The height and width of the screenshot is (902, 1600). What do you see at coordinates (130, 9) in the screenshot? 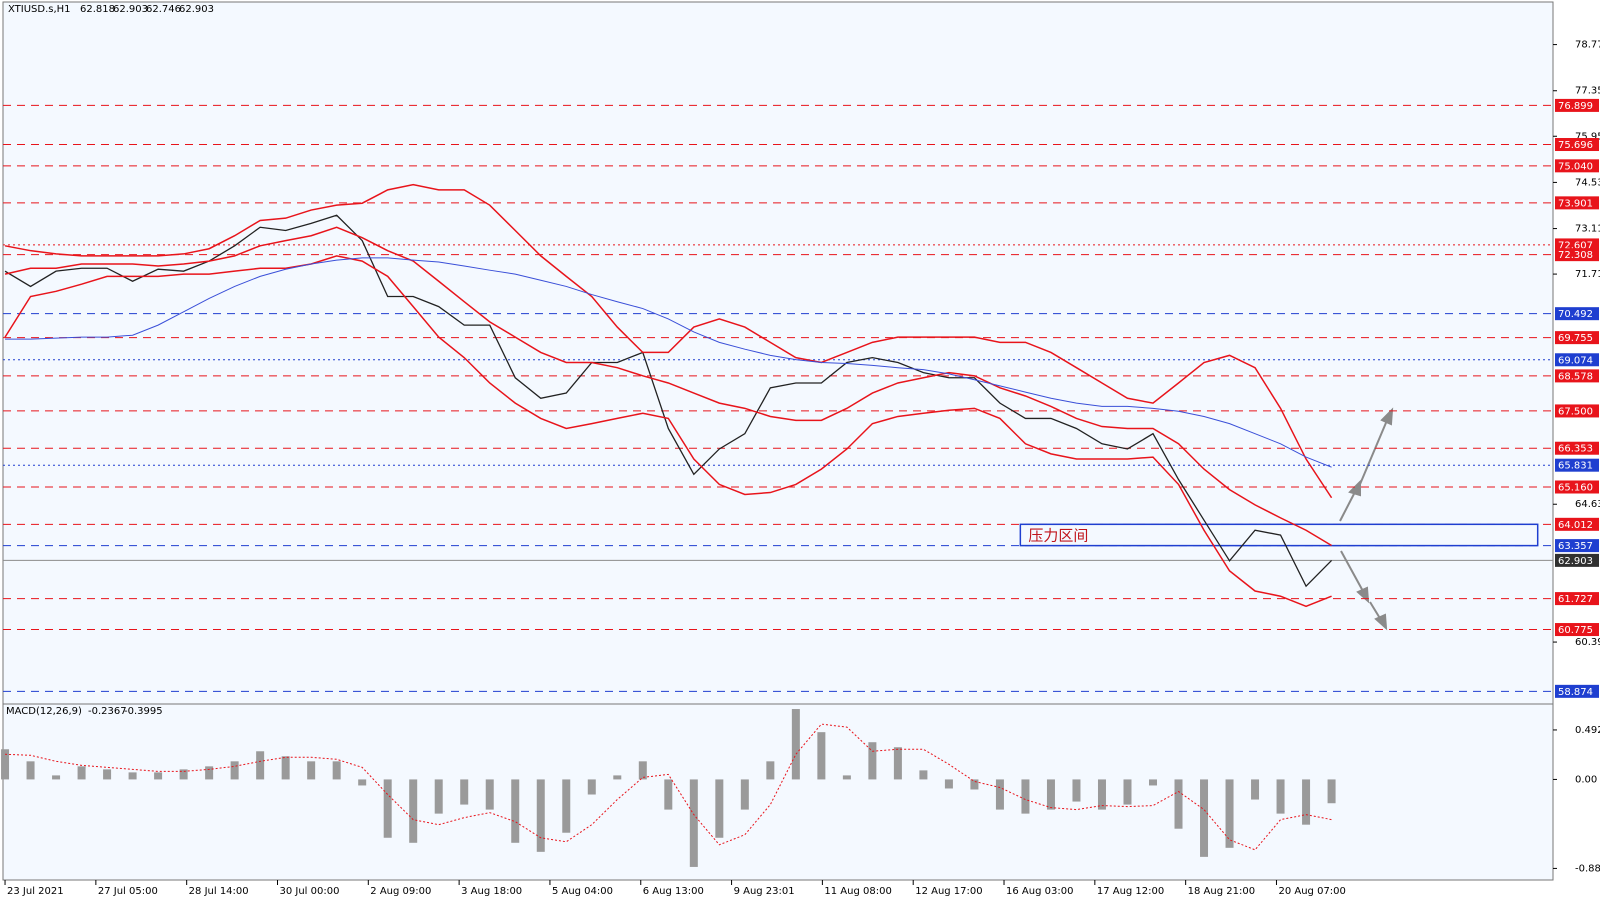
I see `ohlc-high: 62.903` at bounding box center [130, 9].